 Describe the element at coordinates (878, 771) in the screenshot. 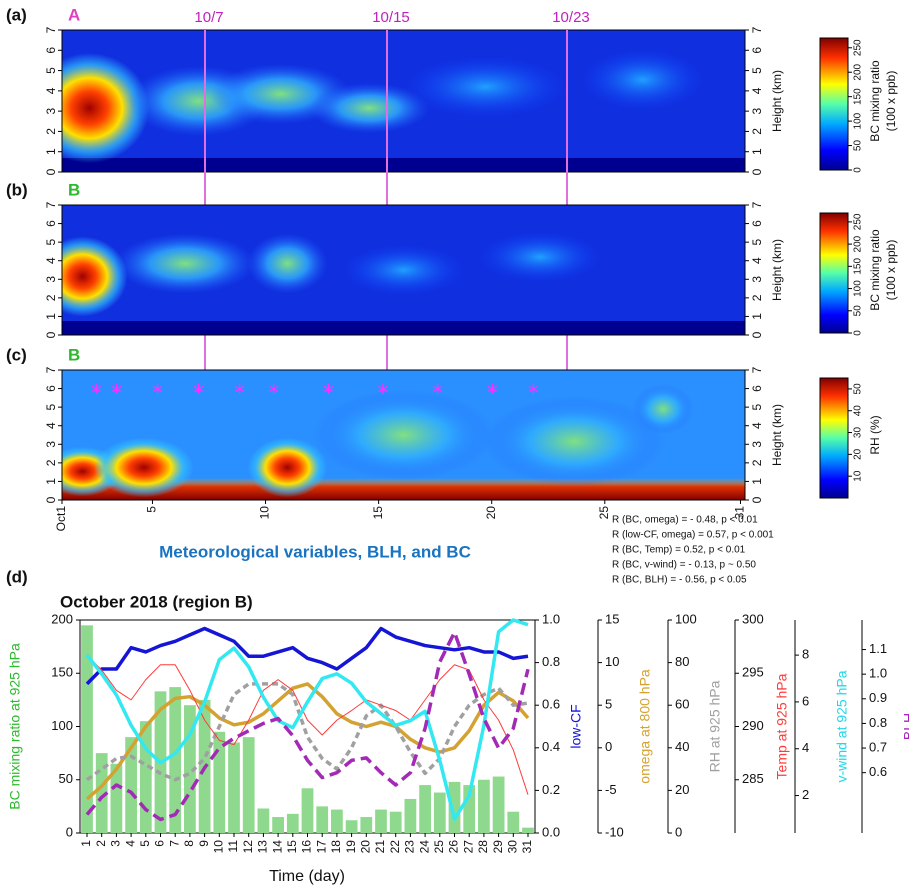

I see `y-tick-label: 0.6` at that location.